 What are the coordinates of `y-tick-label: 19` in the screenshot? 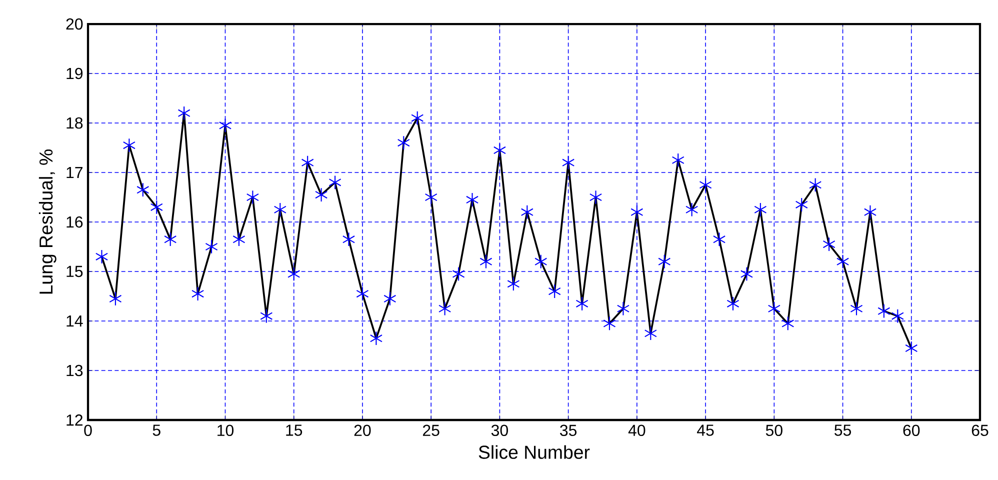 It's located at (74, 74).